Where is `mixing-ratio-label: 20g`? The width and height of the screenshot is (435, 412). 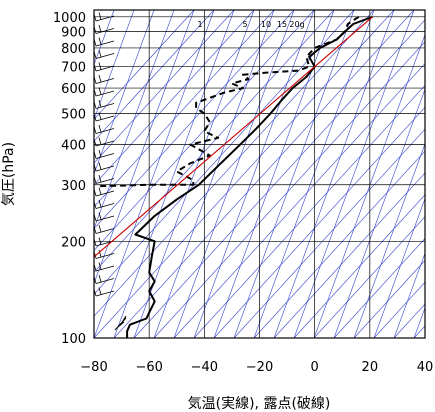
mixing-ratio-label: 20g is located at coordinates (296, 24).